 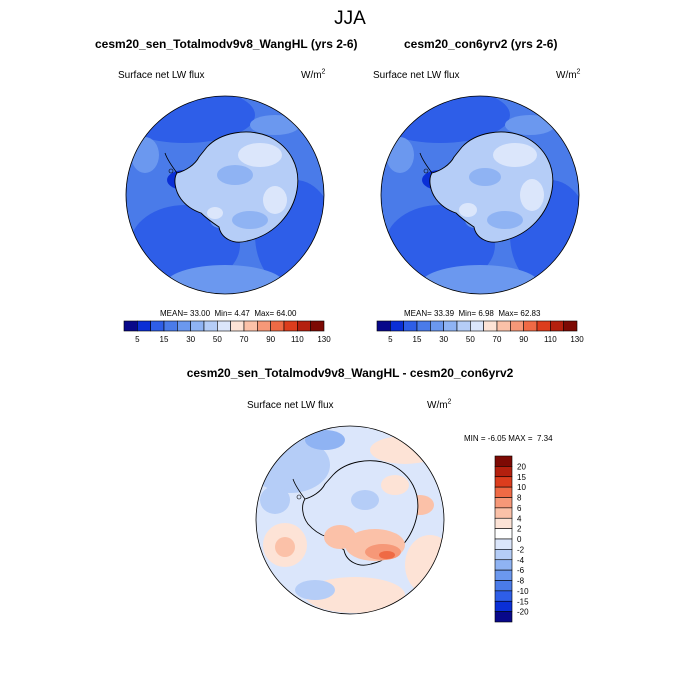 What do you see at coordinates (523, 612) in the screenshot?
I see `colorbar-tick-label: -20` at bounding box center [523, 612].